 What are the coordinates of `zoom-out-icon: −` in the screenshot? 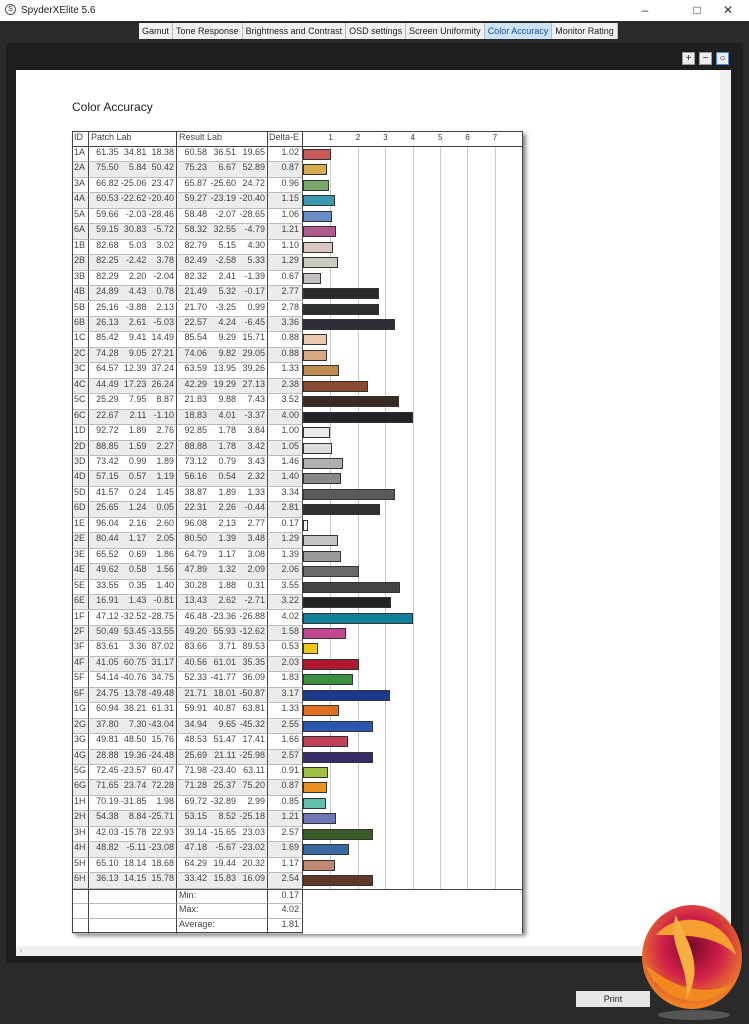 It's located at (705, 58).